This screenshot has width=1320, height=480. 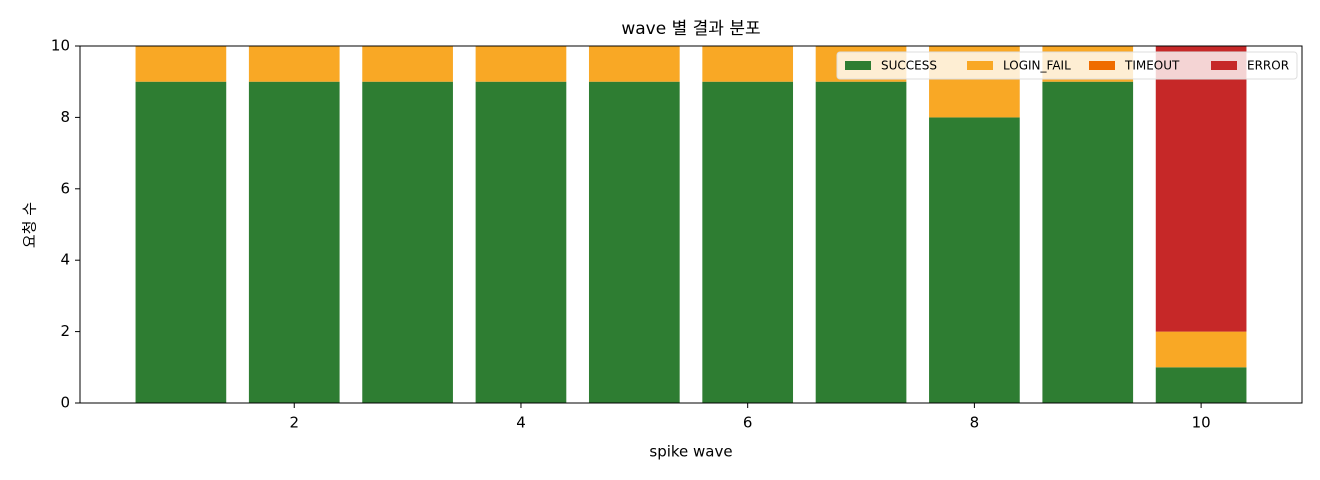 I want to click on x-tick-label: 10, so click(x=1201, y=423).